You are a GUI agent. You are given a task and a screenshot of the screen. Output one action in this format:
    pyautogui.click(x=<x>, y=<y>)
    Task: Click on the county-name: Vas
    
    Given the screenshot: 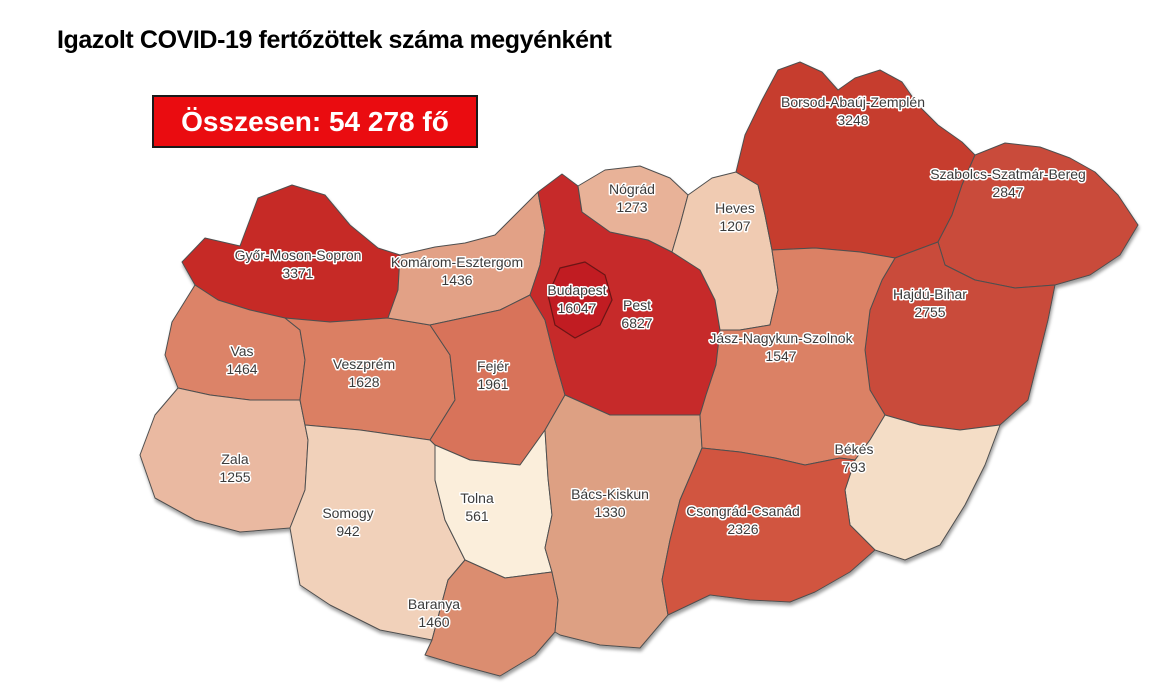 What is the action you would take?
    pyautogui.click(x=241, y=351)
    